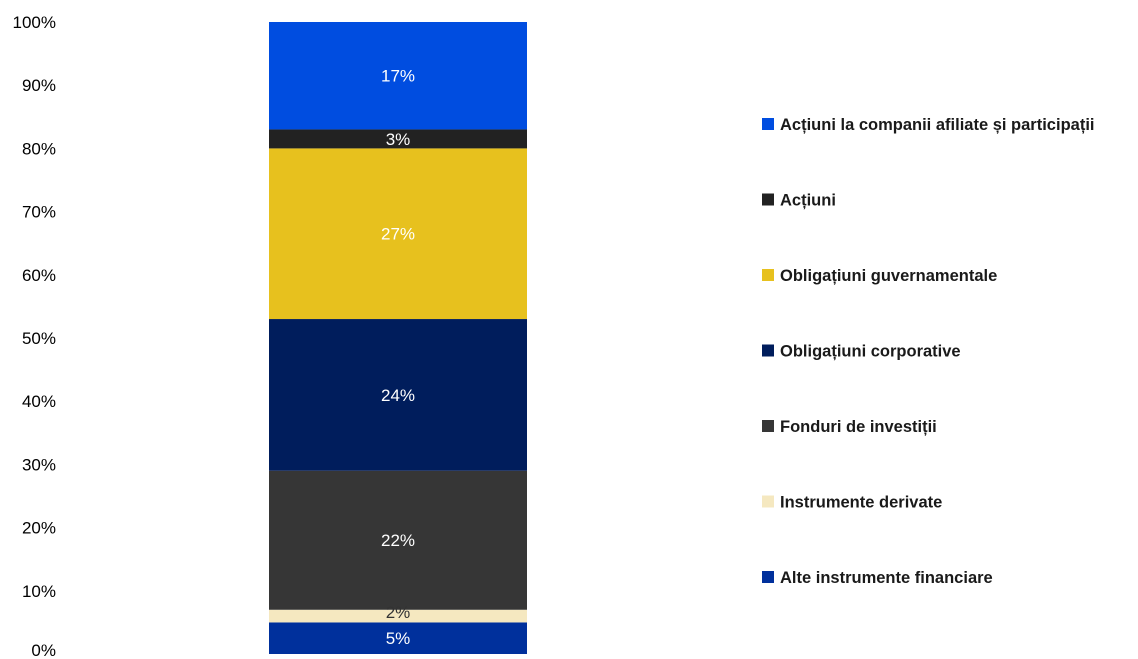  Describe the element at coordinates (870, 352) in the screenshot. I see `legend-label: Obligațiuni corporative` at that location.